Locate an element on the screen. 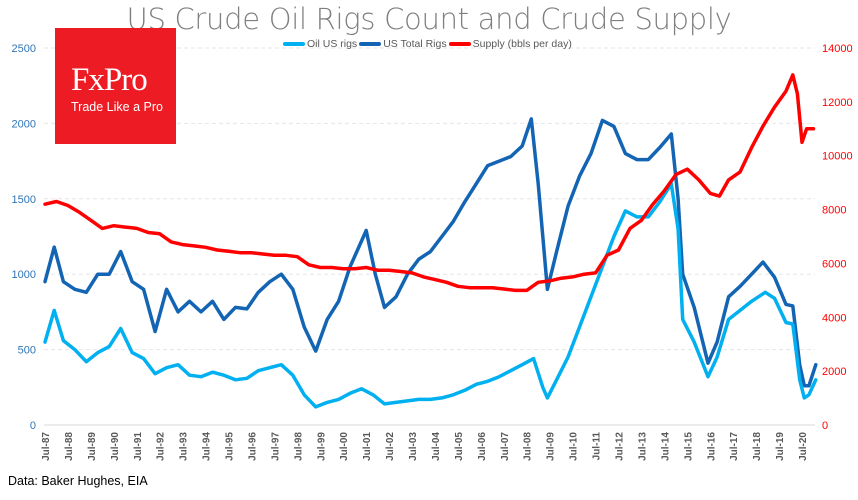 The image size is (858, 500). y-left-tick-label: 0 is located at coordinates (33, 426).